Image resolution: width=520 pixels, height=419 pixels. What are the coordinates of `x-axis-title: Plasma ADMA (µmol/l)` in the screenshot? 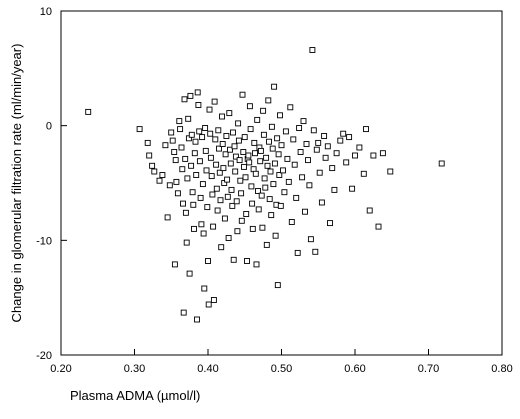 It's located at (135, 395).